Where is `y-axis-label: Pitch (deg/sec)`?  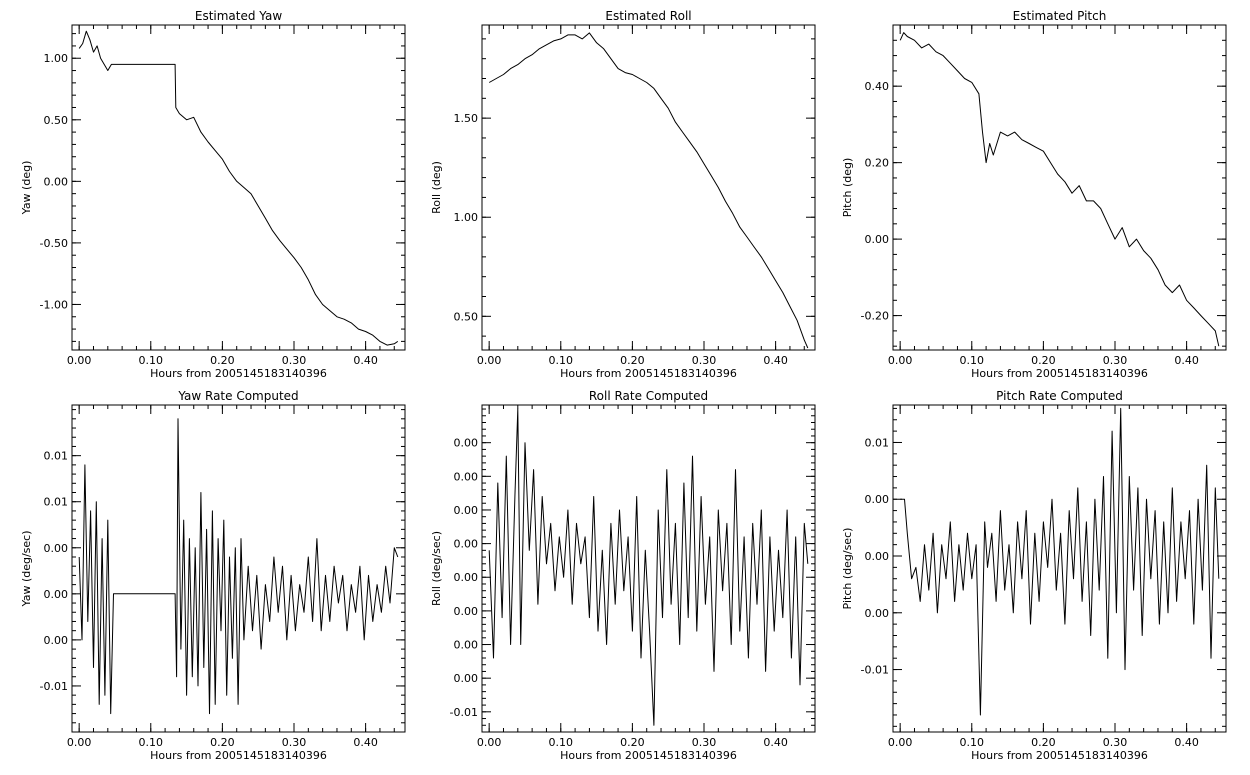
y-axis-label: Pitch (deg/sec) is located at coordinates (847, 569).